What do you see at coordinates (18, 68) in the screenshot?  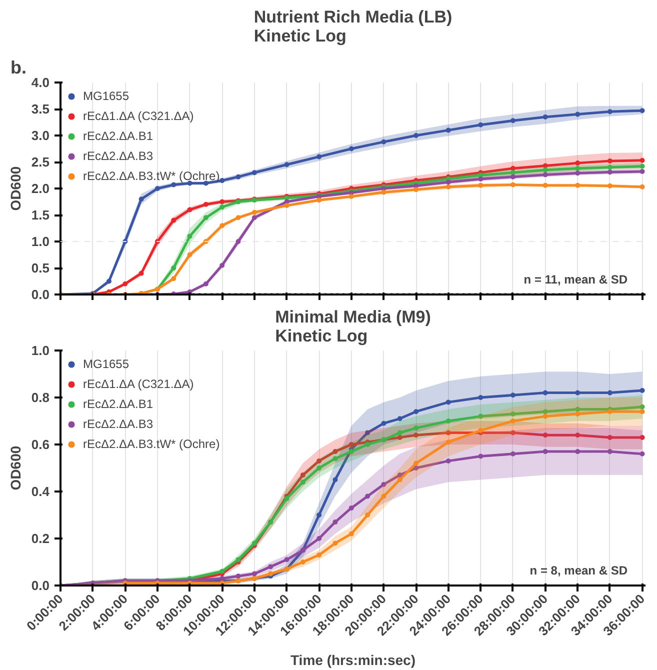 I see `text: b.` at bounding box center [18, 68].